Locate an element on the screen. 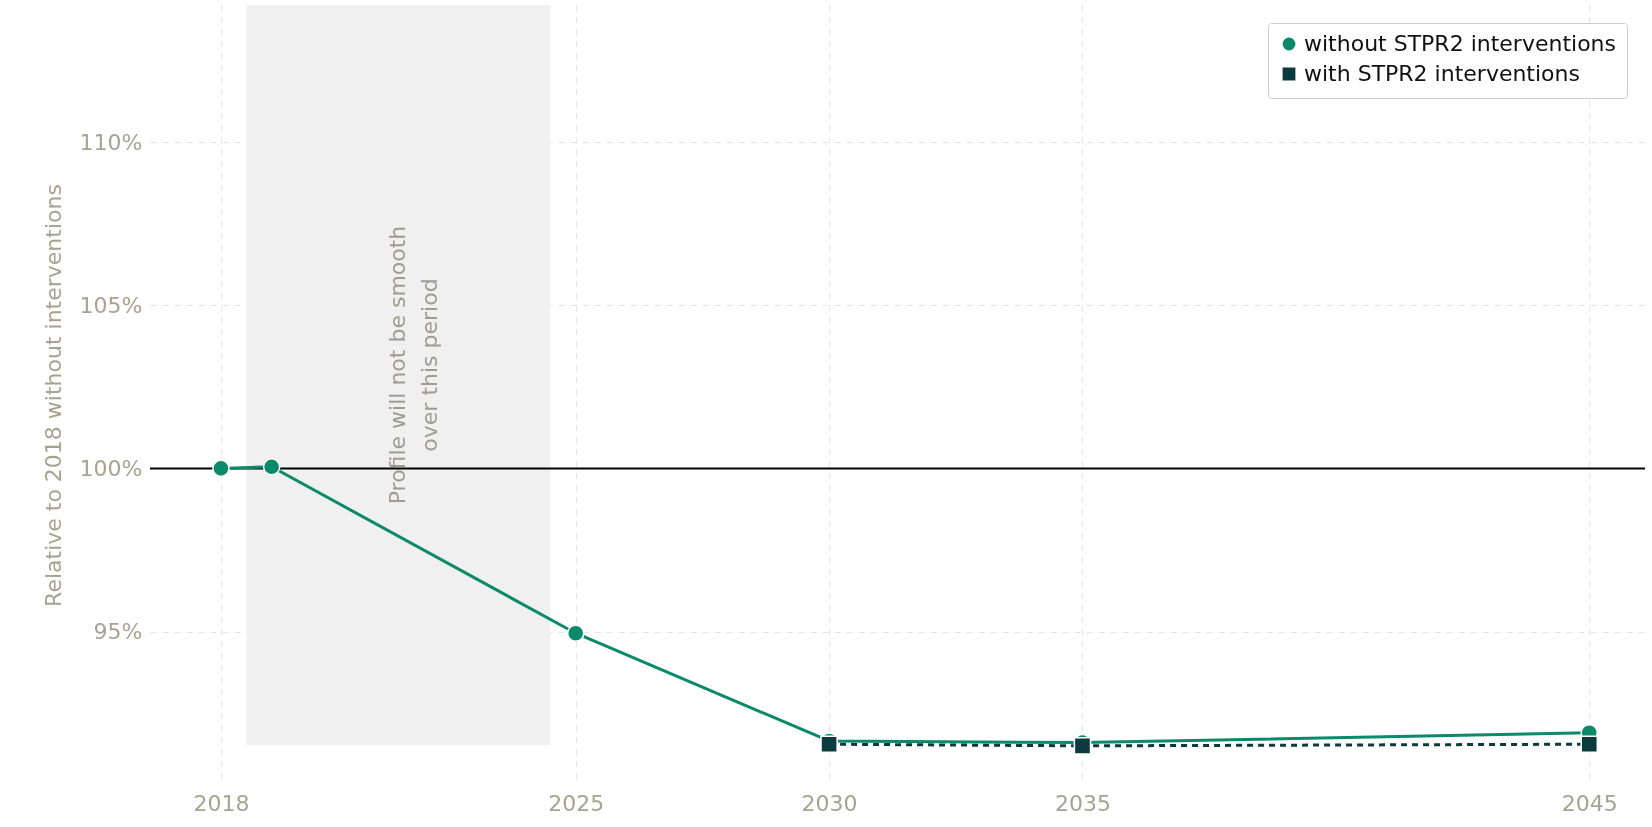 Image resolution: width=1652 pixels, height=827 pixels. band-label: Profile will not be smooth over this period is located at coordinates (414, 365).